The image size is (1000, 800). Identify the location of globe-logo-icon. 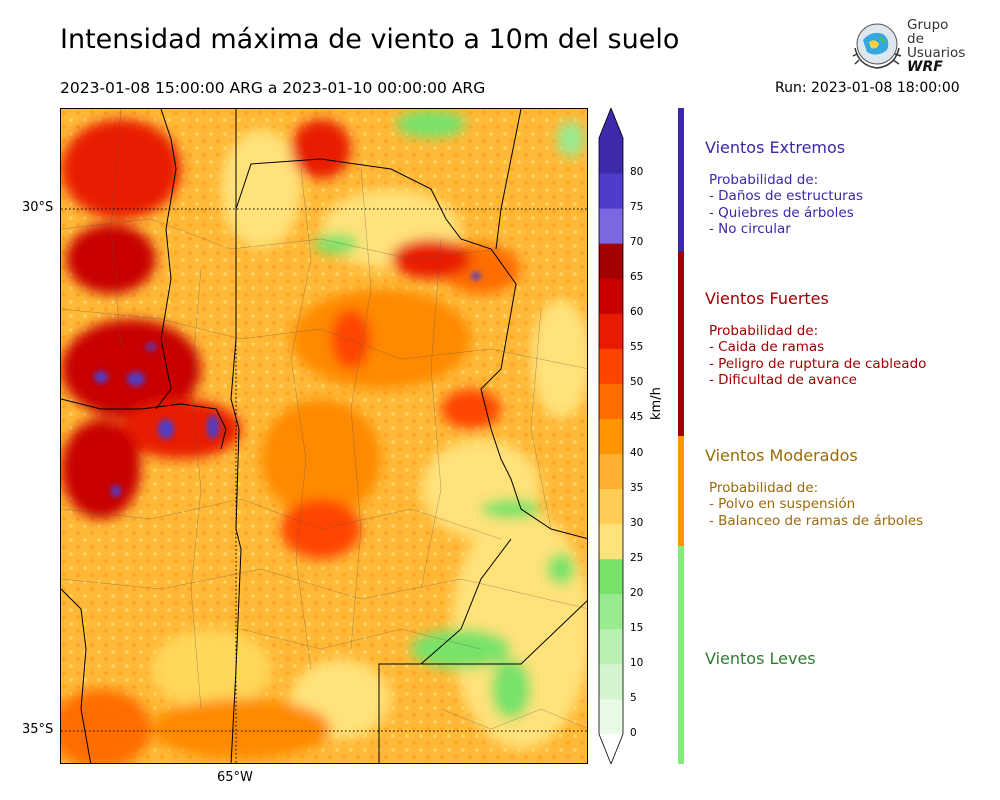
(877, 46).